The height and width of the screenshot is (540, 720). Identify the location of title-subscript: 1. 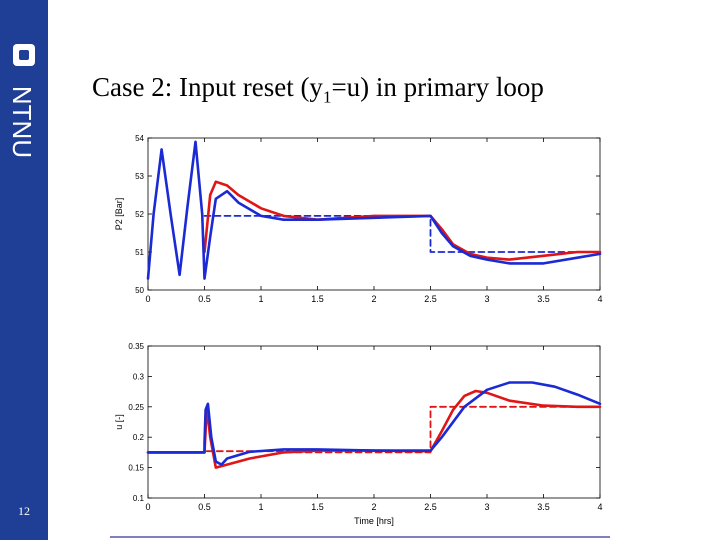
(327, 97).